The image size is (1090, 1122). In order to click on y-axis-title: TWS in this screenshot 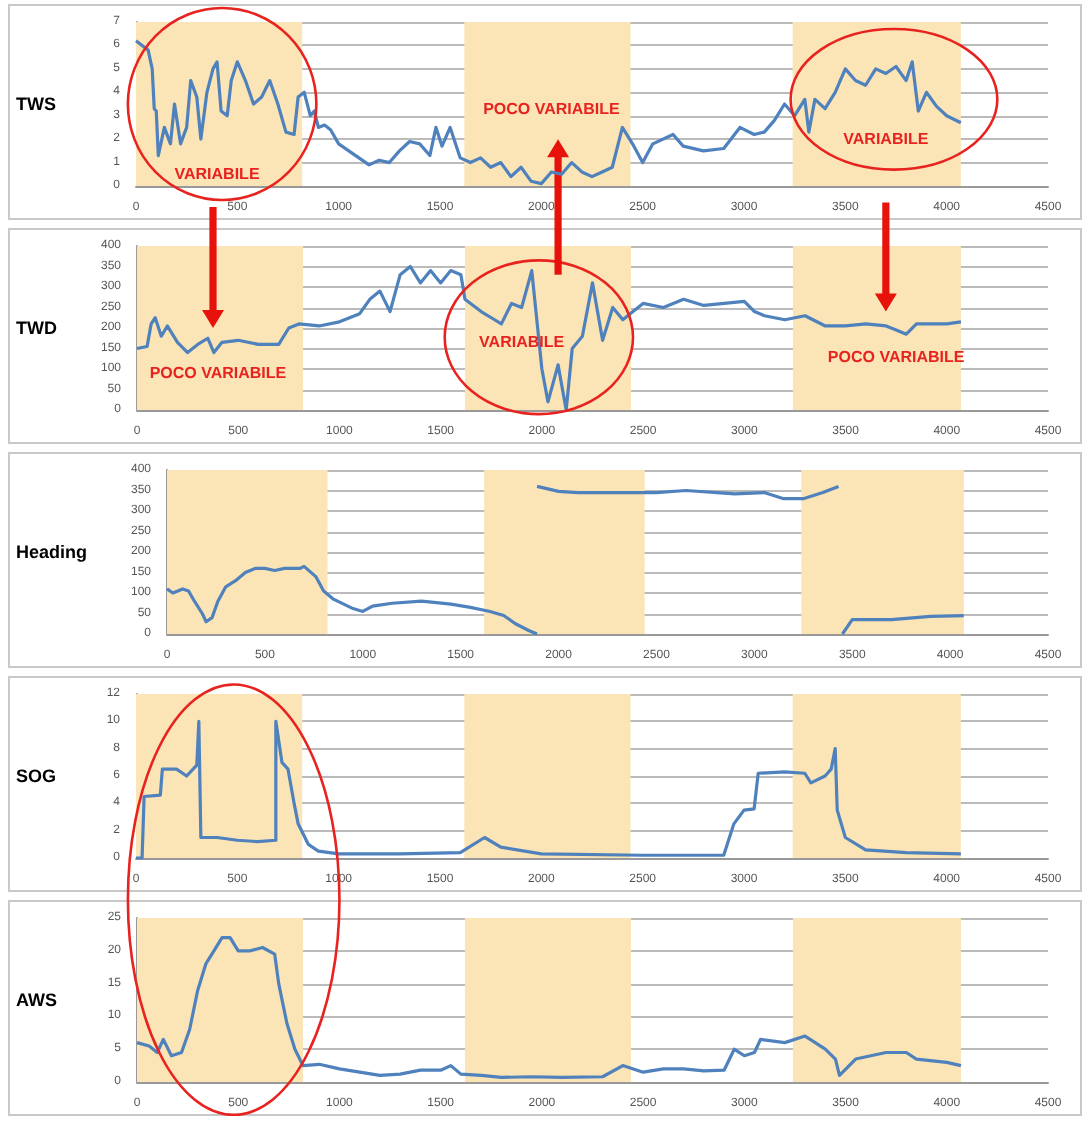, I will do `click(35, 104)`.